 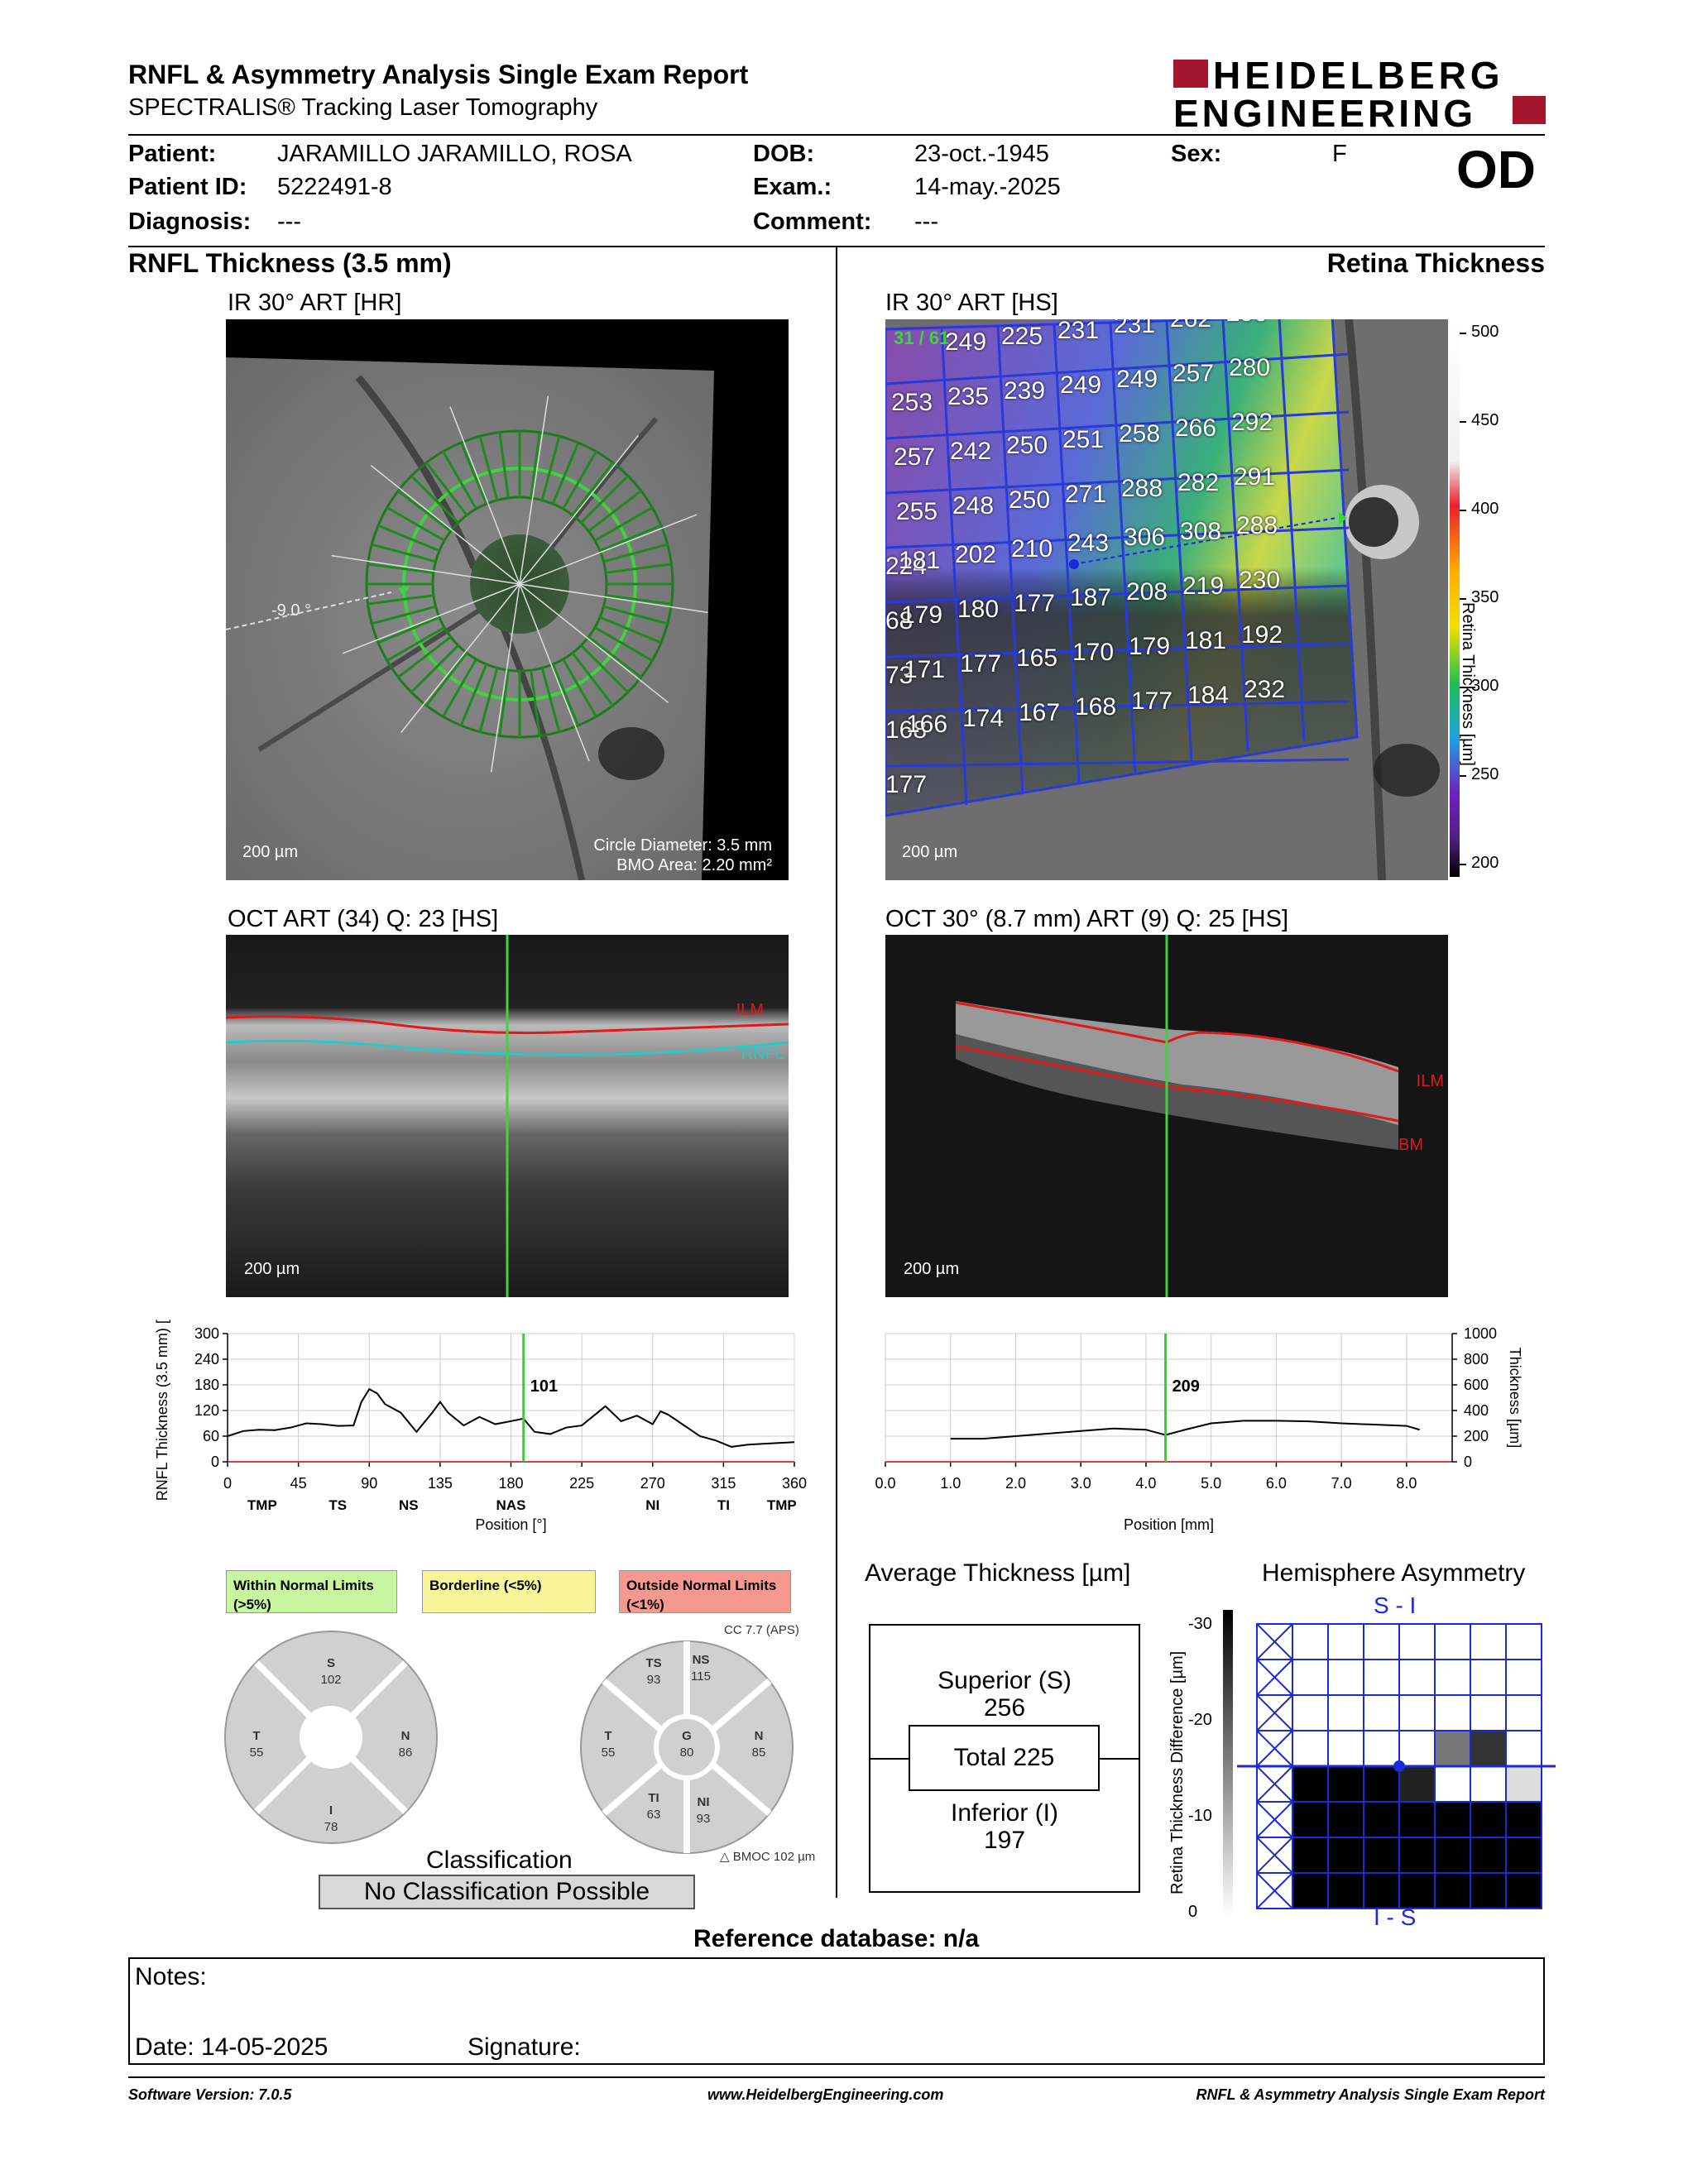 I want to click on cursor-value: 209, so click(x=1186, y=1386).